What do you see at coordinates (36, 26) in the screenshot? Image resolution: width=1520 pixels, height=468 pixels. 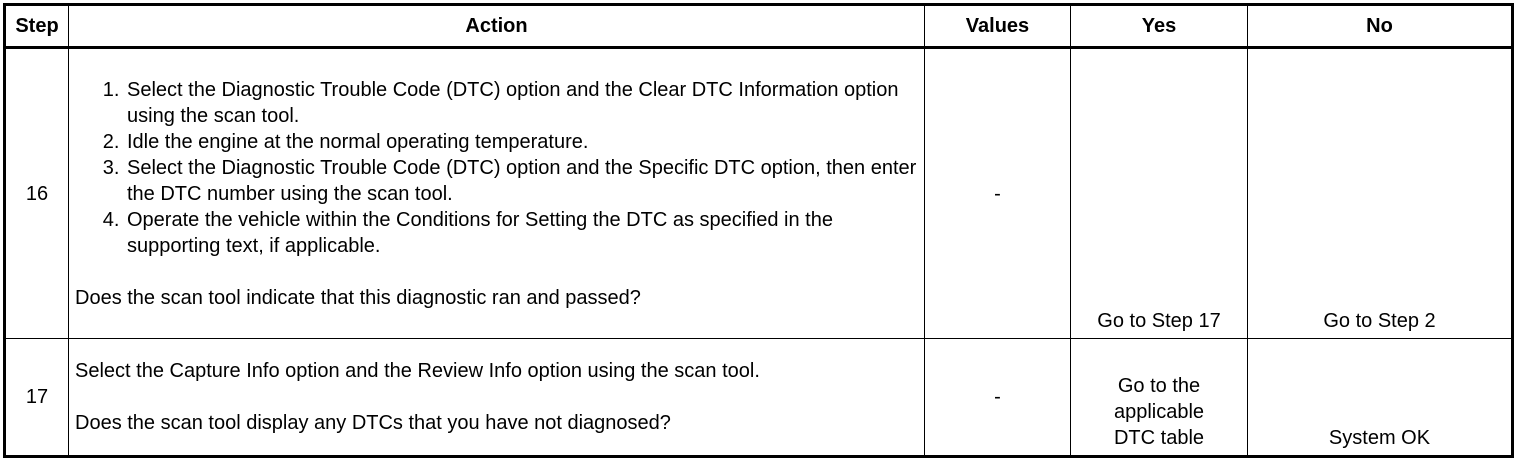 I see `header-step: Step` at bounding box center [36, 26].